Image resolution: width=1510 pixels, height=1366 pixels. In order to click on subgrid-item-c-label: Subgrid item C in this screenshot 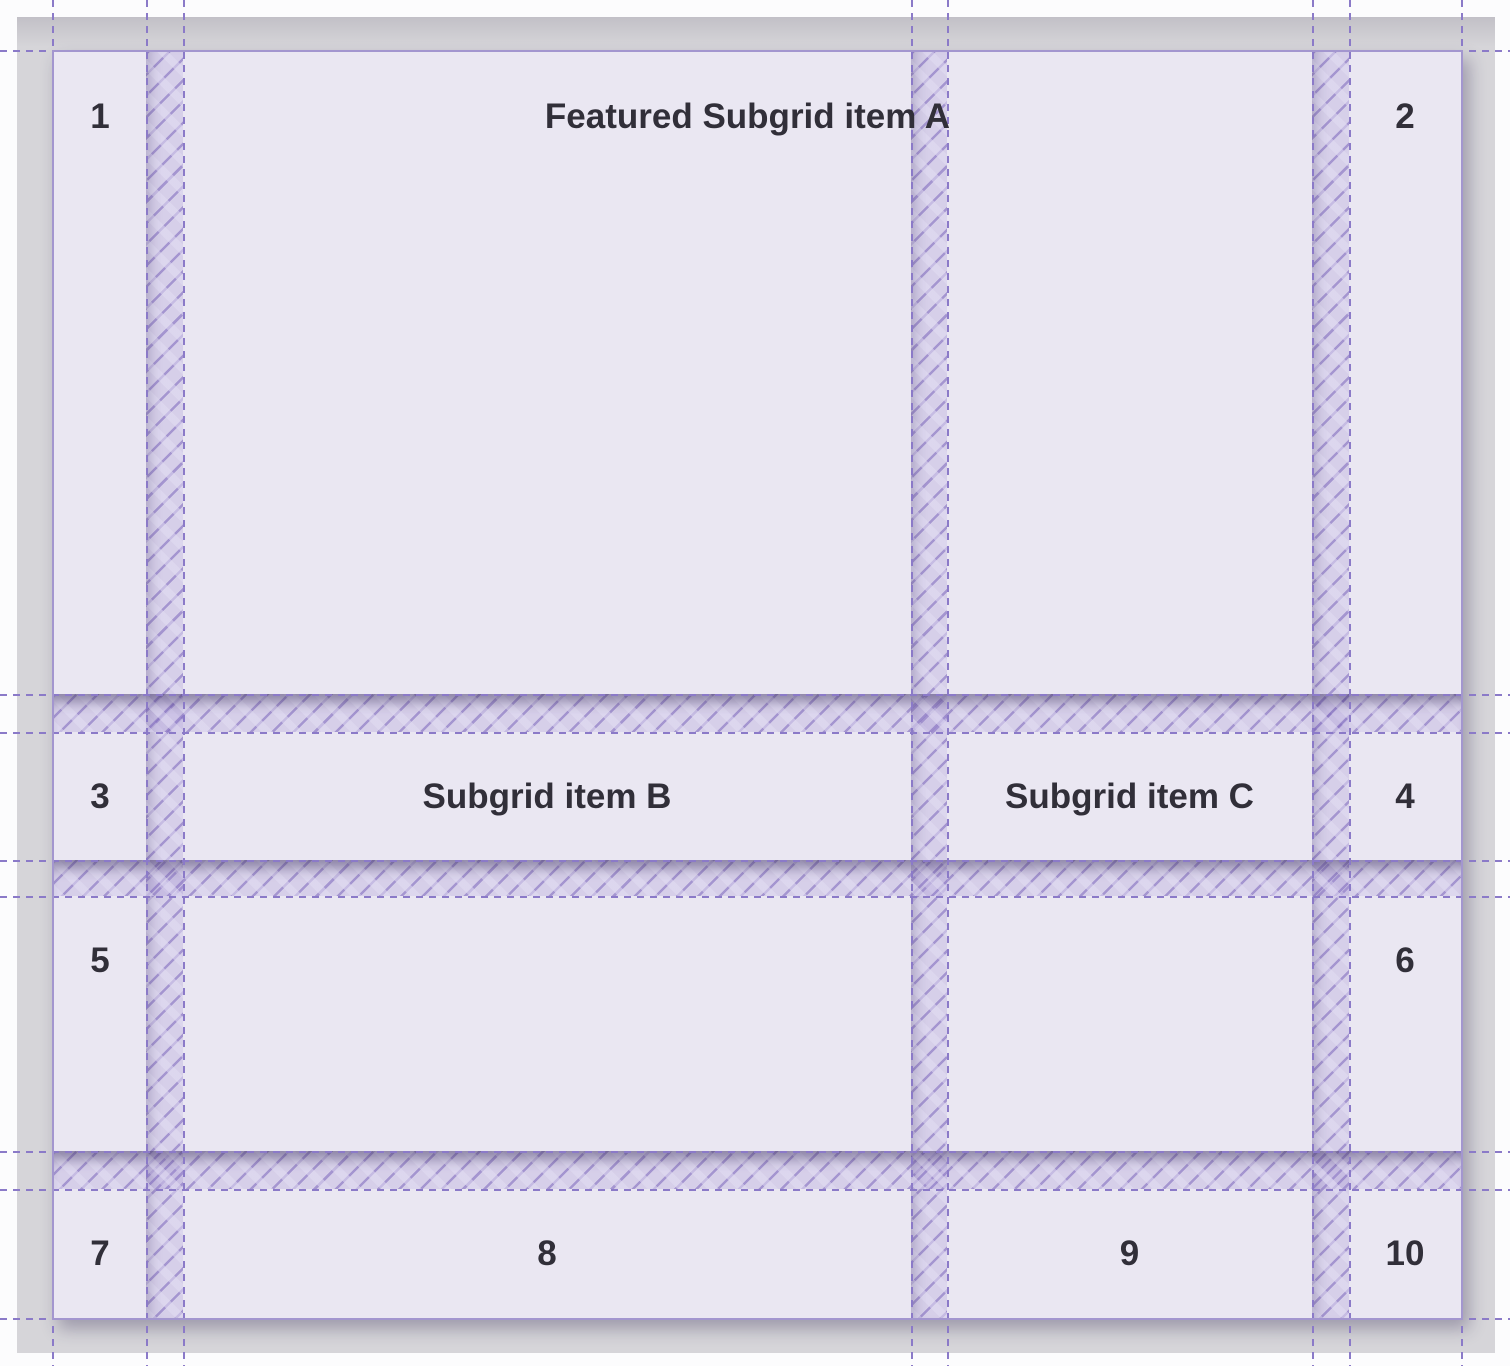, I will do `click(1129, 796)`.